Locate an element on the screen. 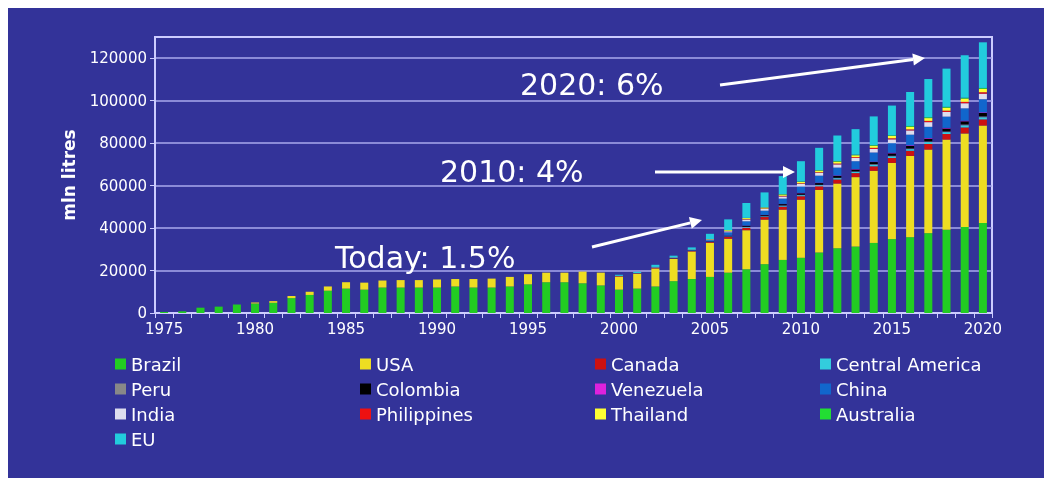  legend-label: Venezuela is located at coordinates (657, 389).